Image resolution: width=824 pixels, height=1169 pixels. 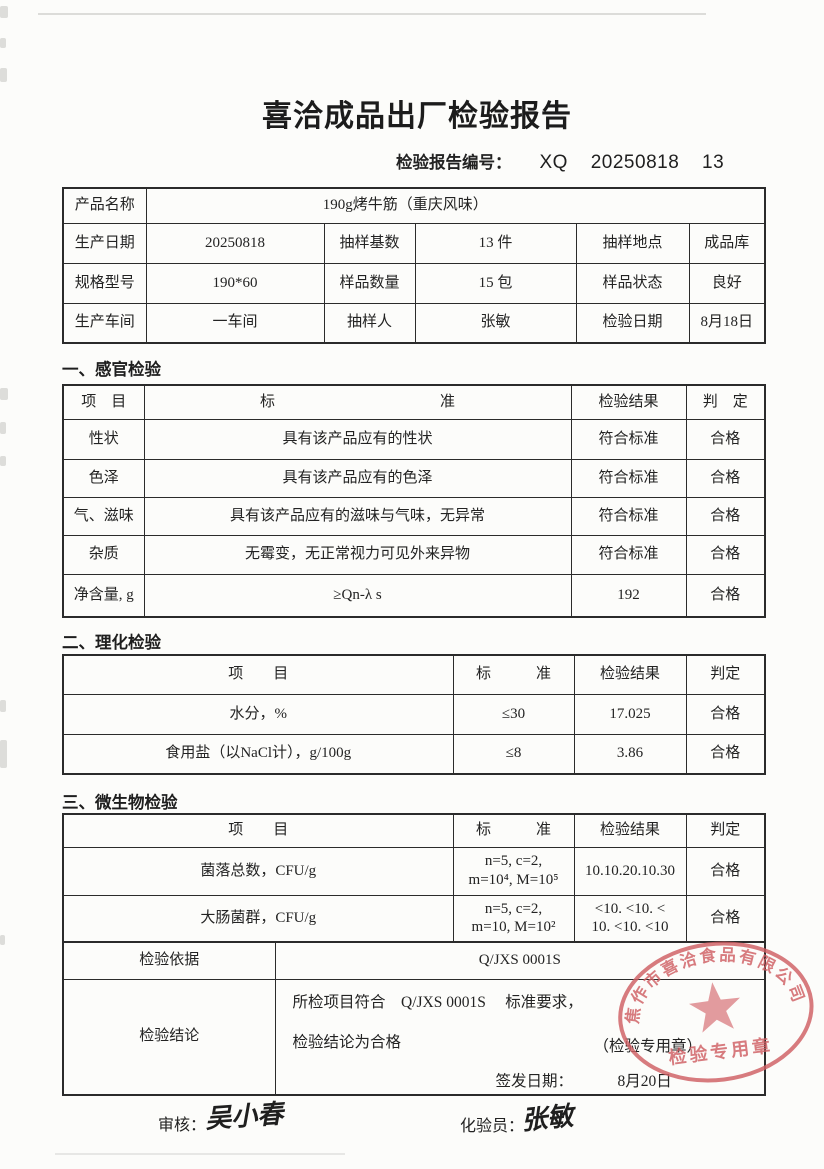 I want to click on report-number-line: 检验报告编号： XQ 20250818 13, so click(x=560, y=161).